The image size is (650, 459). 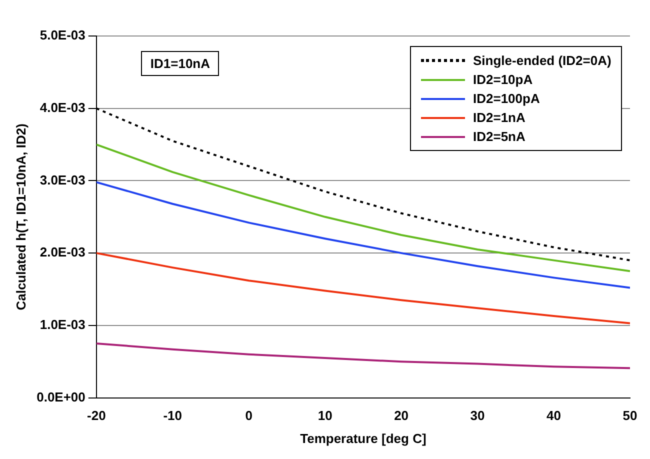 What do you see at coordinates (506, 98) in the screenshot?
I see `legend-label: ID2=100pA` at bounding box center [506, 98].